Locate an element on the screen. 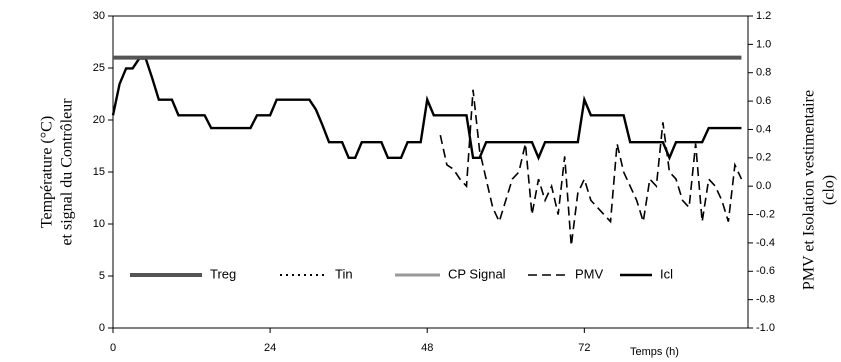  legend-label: Treg is located at coordinates (223, 273).